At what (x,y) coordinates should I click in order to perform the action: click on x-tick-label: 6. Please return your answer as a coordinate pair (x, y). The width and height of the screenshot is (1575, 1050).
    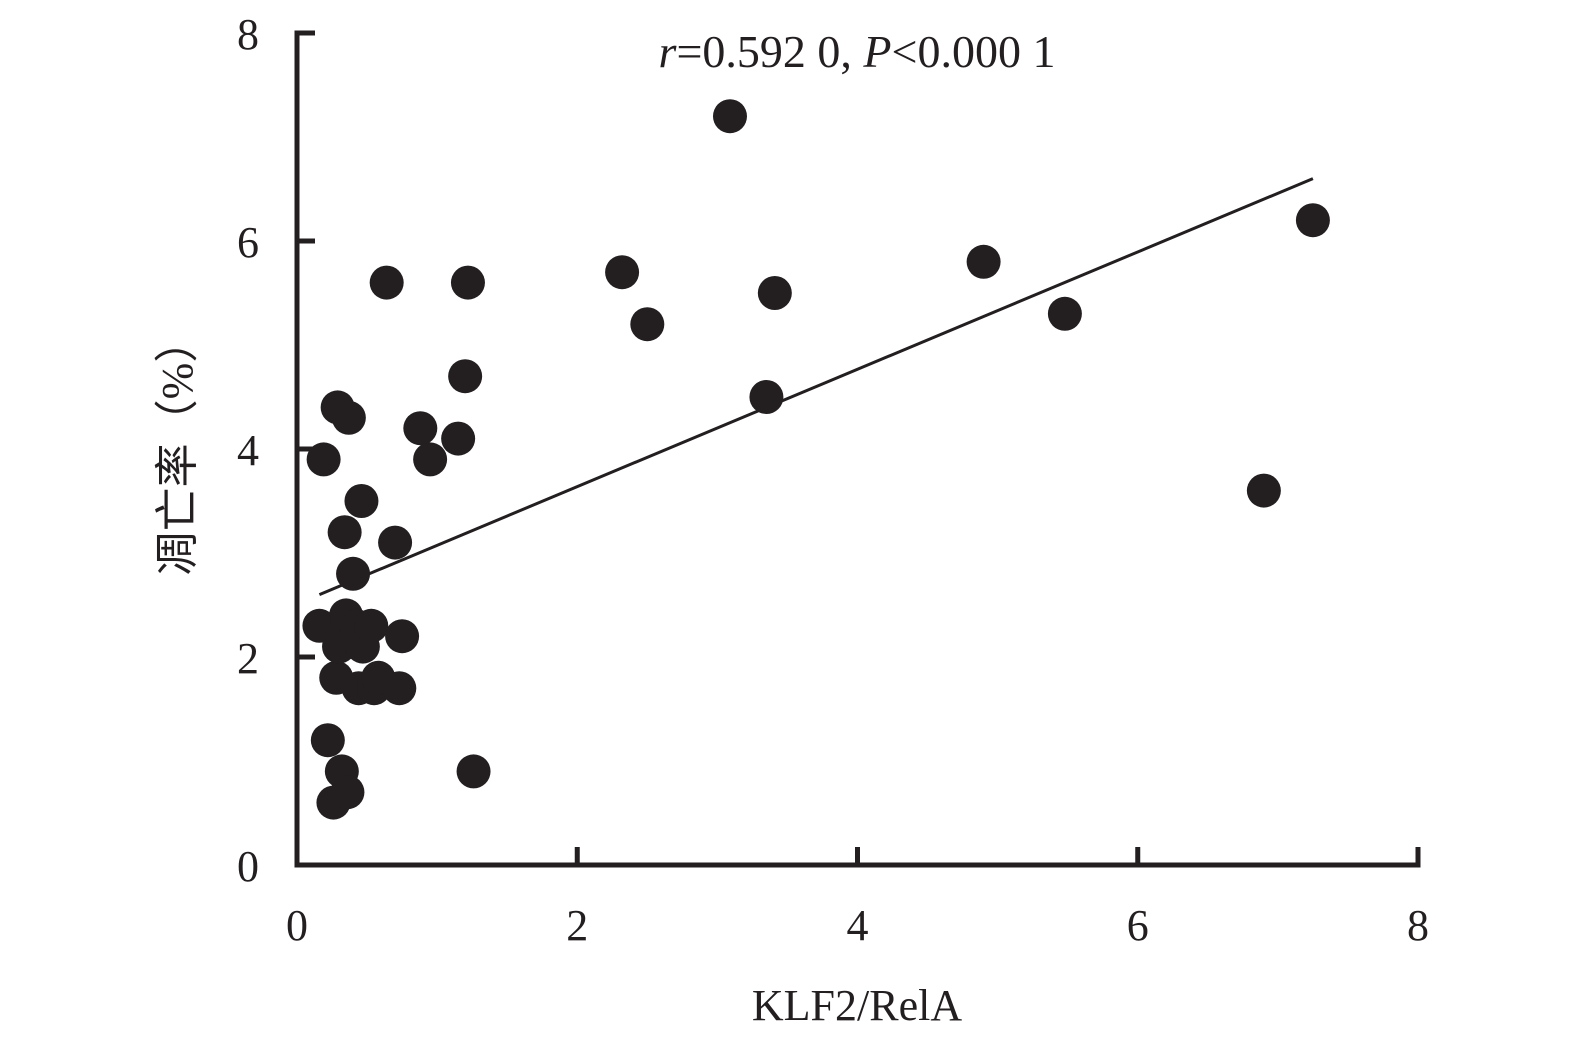
    Looking at the image, I should click on (1138, 925).